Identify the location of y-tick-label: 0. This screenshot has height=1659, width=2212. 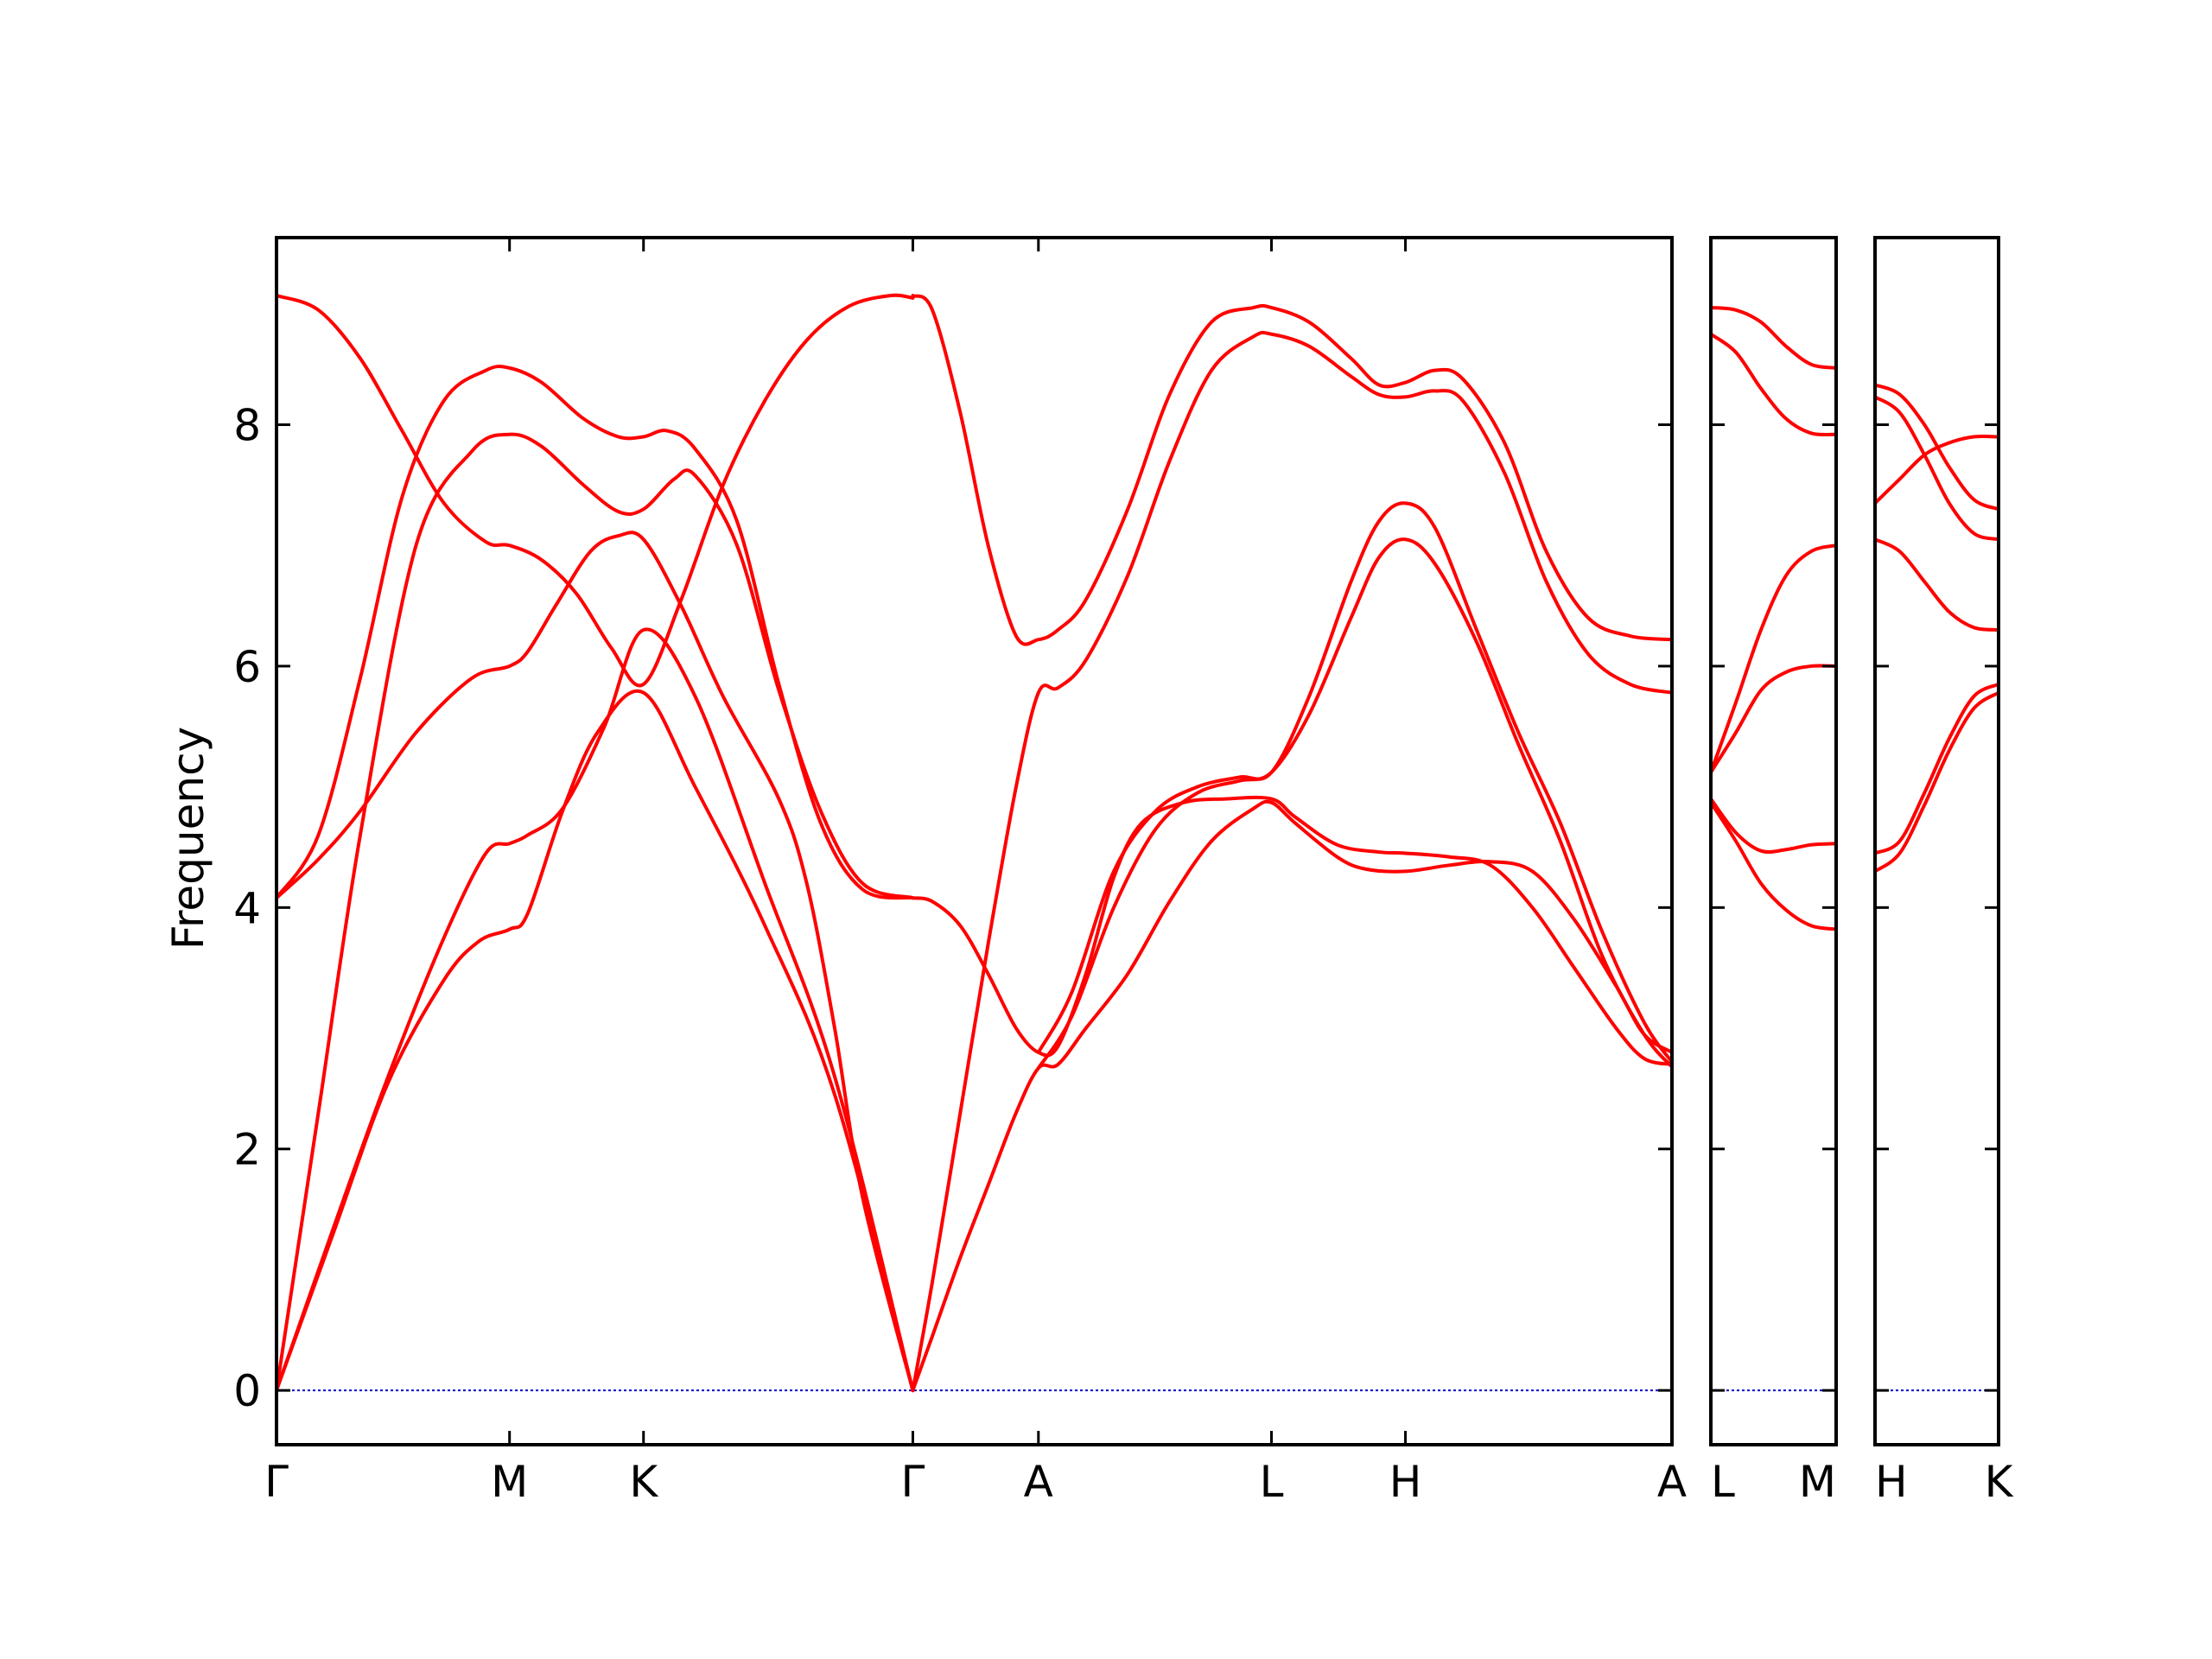
(247, 1391).